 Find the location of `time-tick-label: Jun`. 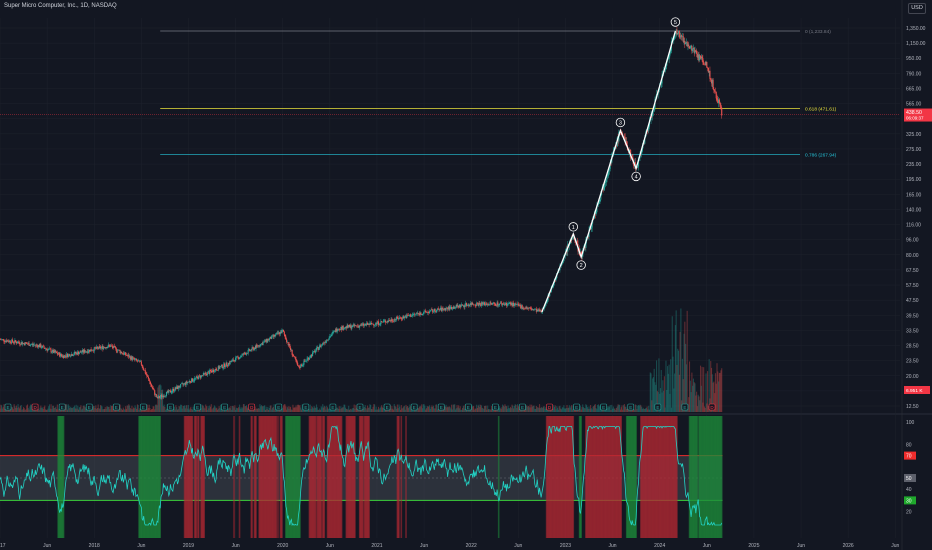

time-tick-label: Jun is located at coordinates (330, 546).